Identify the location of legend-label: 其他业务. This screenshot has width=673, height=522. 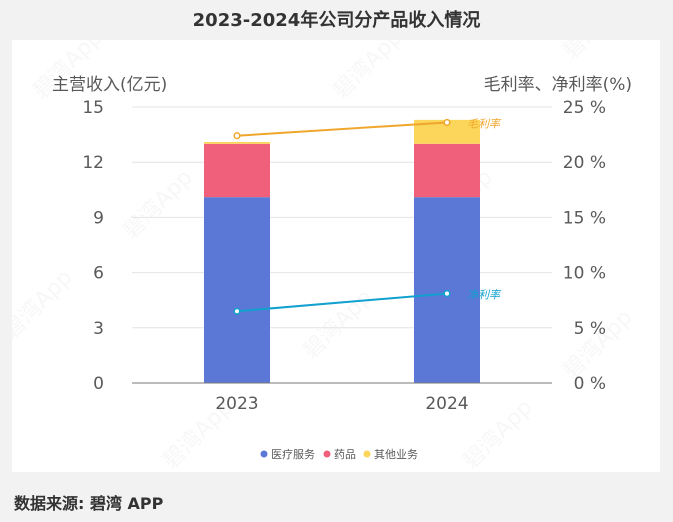
(396, 454).